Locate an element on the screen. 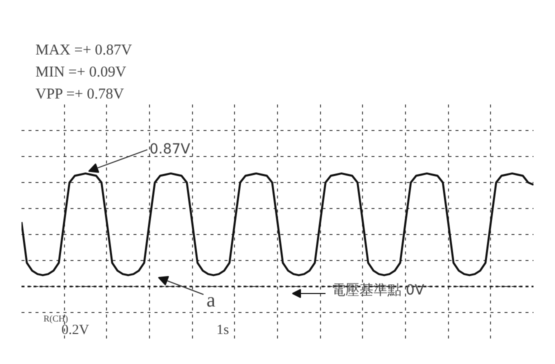 The width and height of the screenshot is (555, 364). text: R(CH) is located at coordinates (56, 319).